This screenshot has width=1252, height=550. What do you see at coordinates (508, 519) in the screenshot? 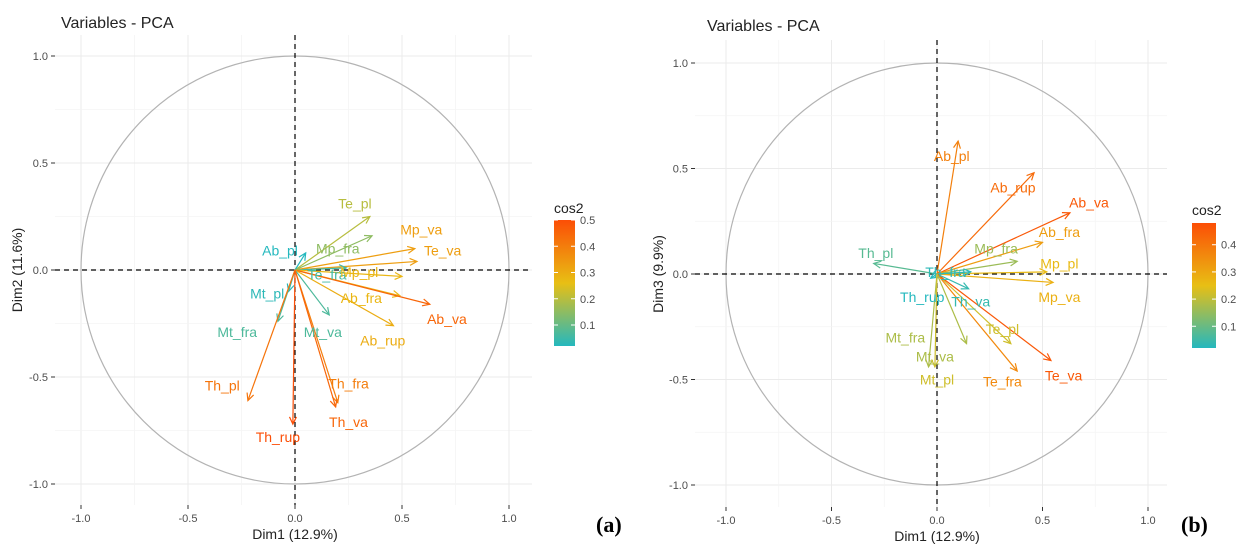
I see `x-tick-label: 1.0` at bounding box center [508, 519].